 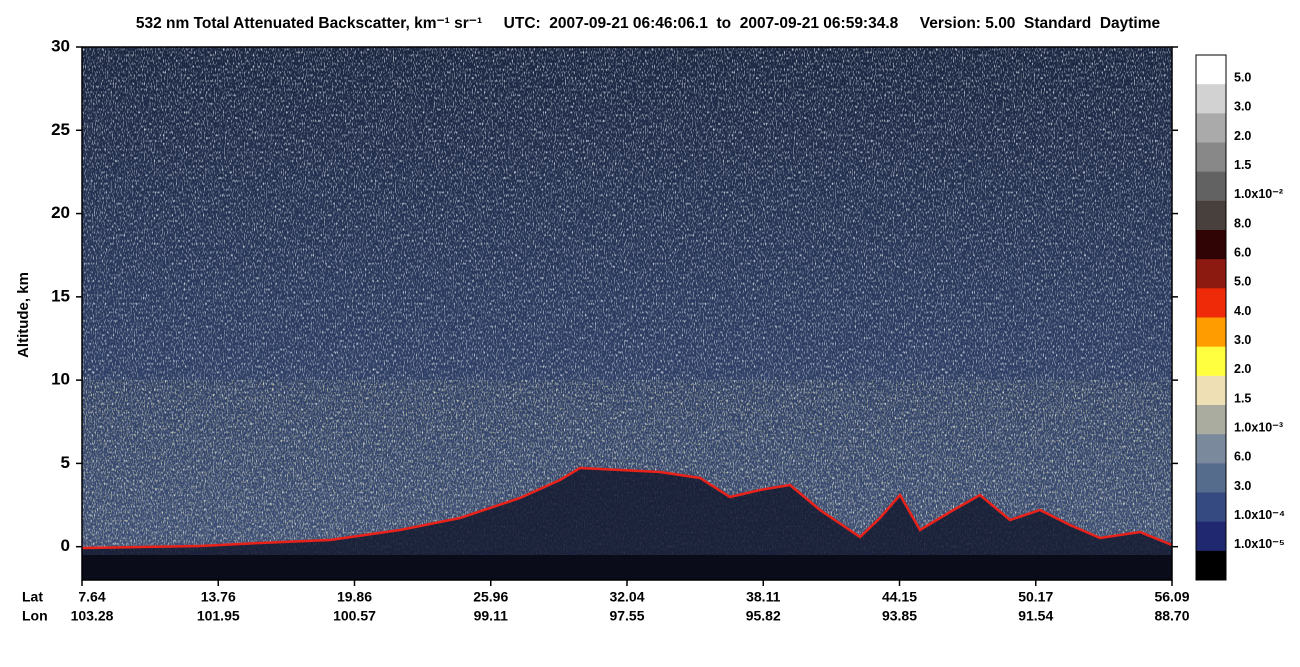 I want to click on y-axis-label: Altitude, km, so click(x=23, y=315).